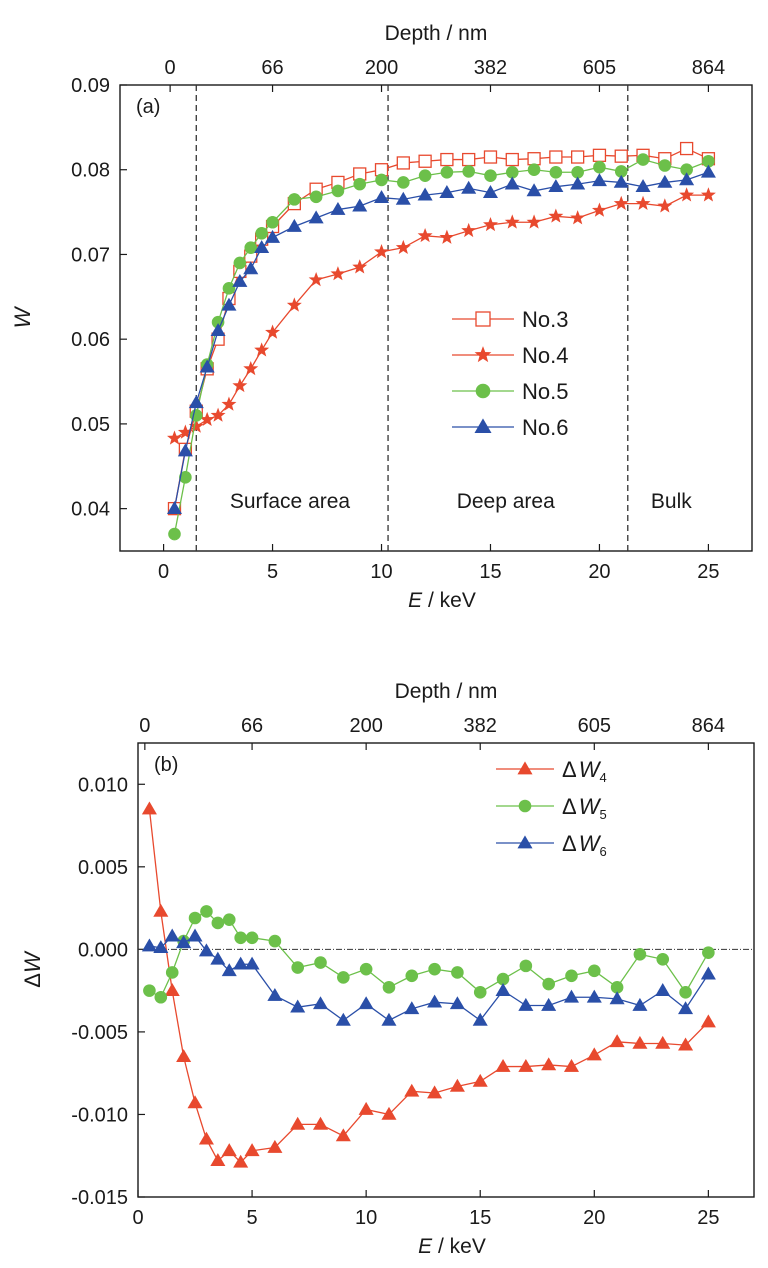 Image resolution: width=768 pixels, height=1268 pixels. I want to click on y-tick-label: 0.05, so click(90, 425).